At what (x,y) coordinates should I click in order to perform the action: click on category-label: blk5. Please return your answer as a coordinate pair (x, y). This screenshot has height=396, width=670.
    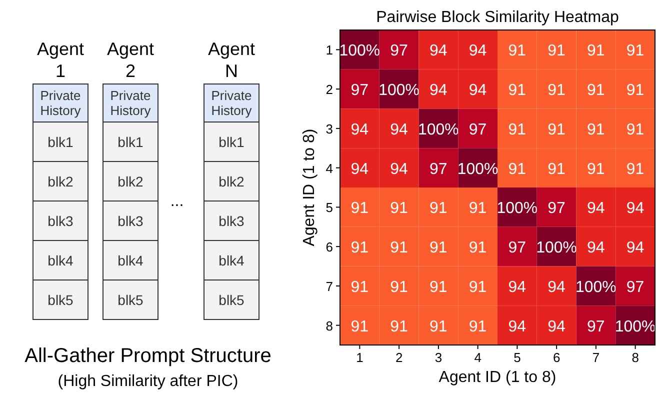
    Looking at the image, I should click on (131, 300).